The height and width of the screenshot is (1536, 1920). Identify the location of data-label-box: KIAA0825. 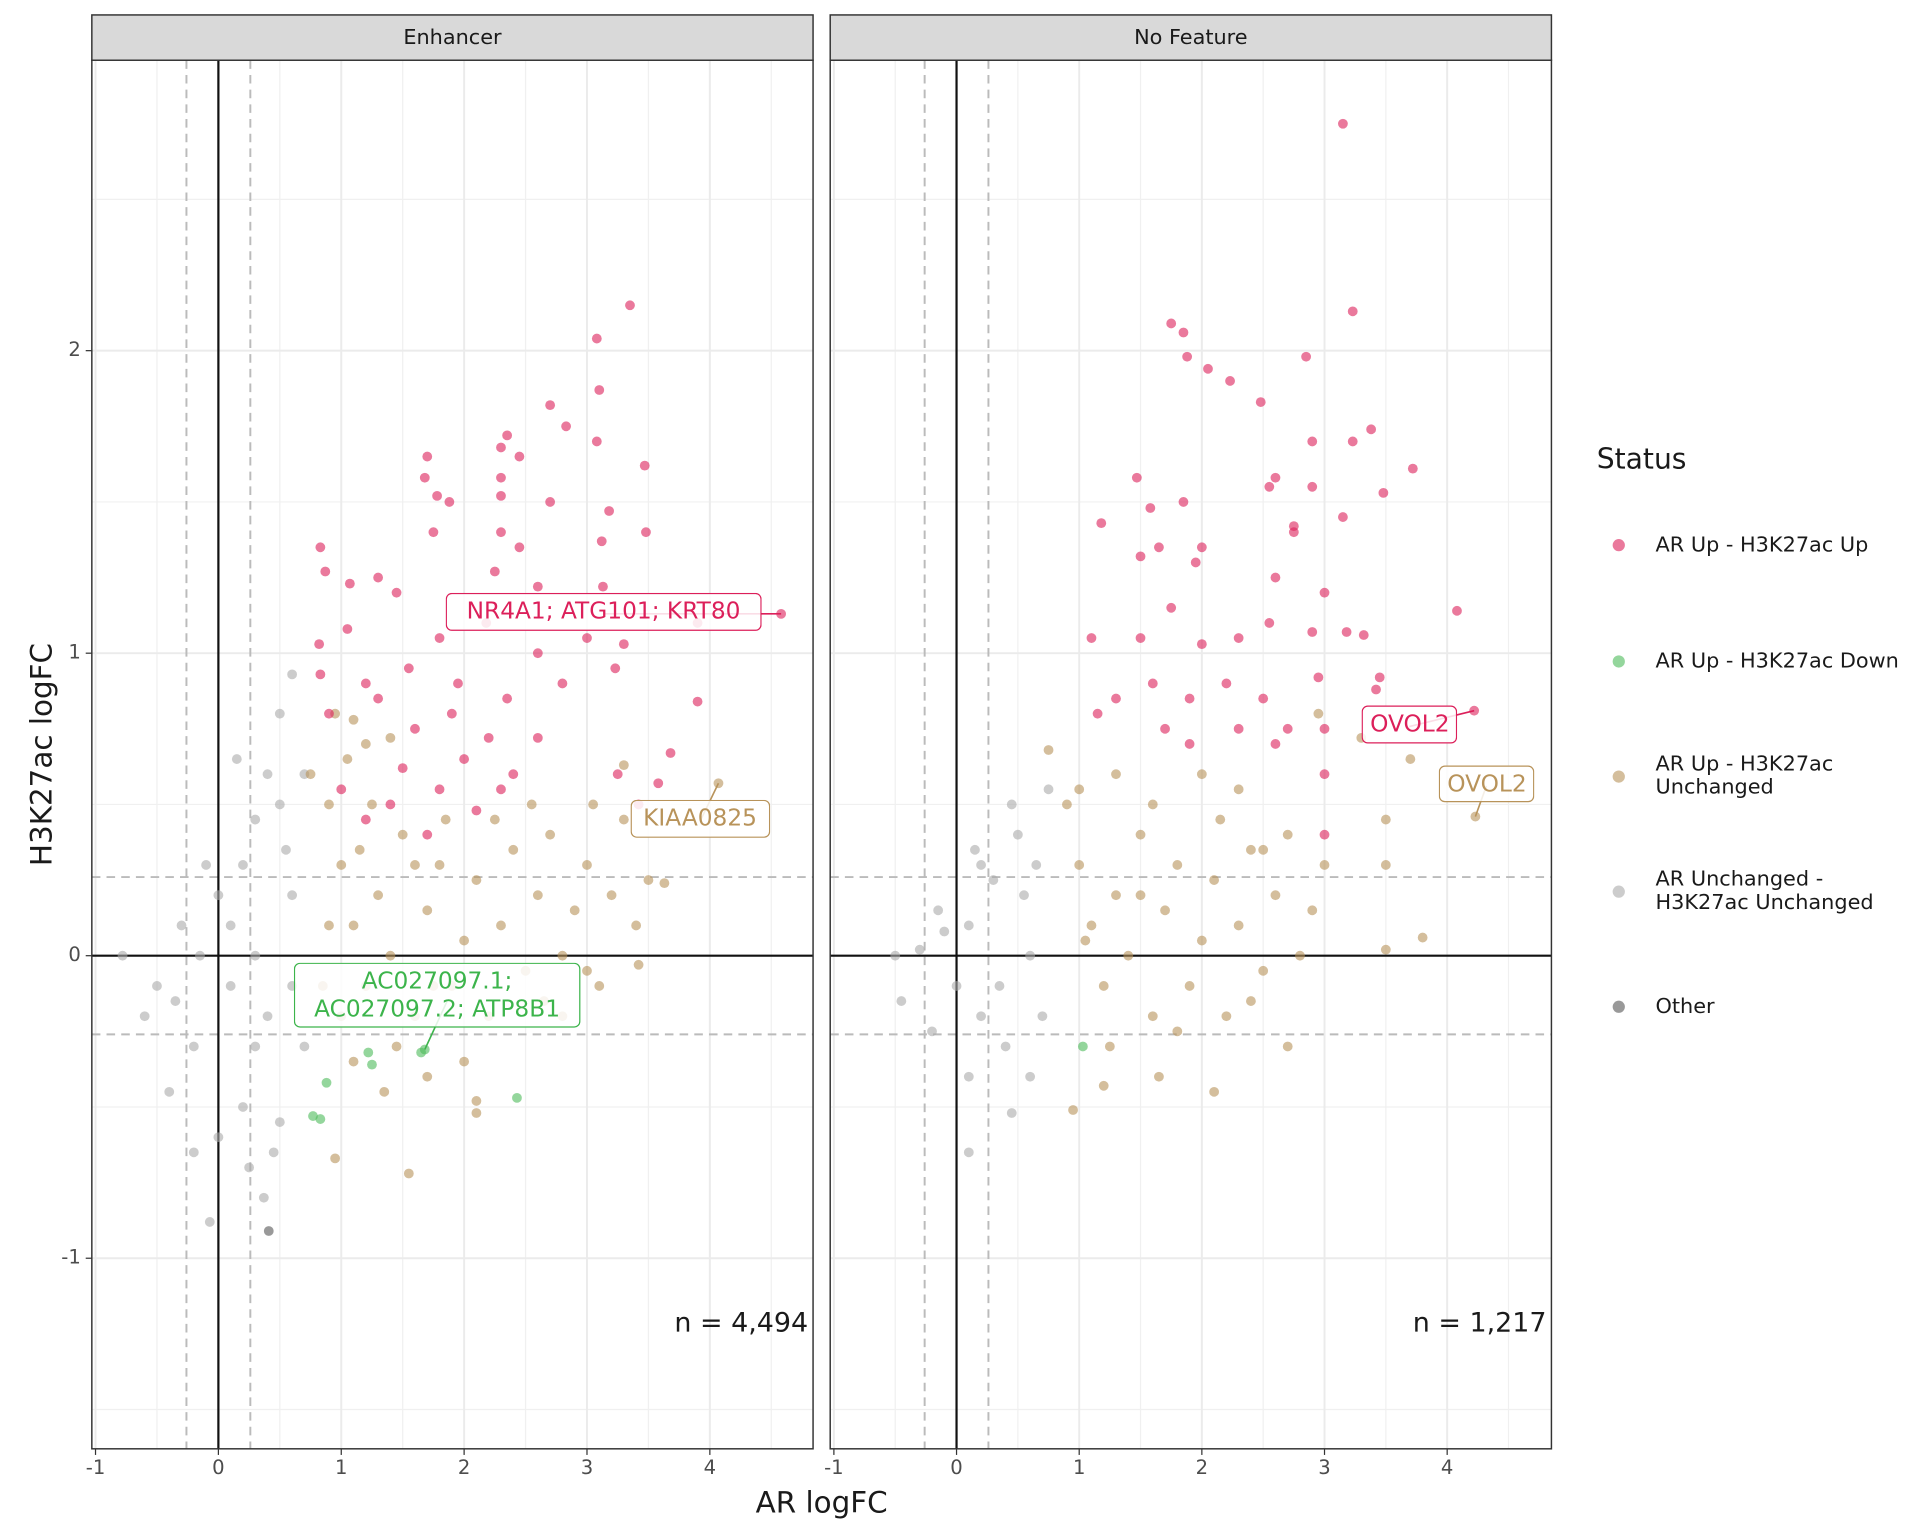
(700, 819).